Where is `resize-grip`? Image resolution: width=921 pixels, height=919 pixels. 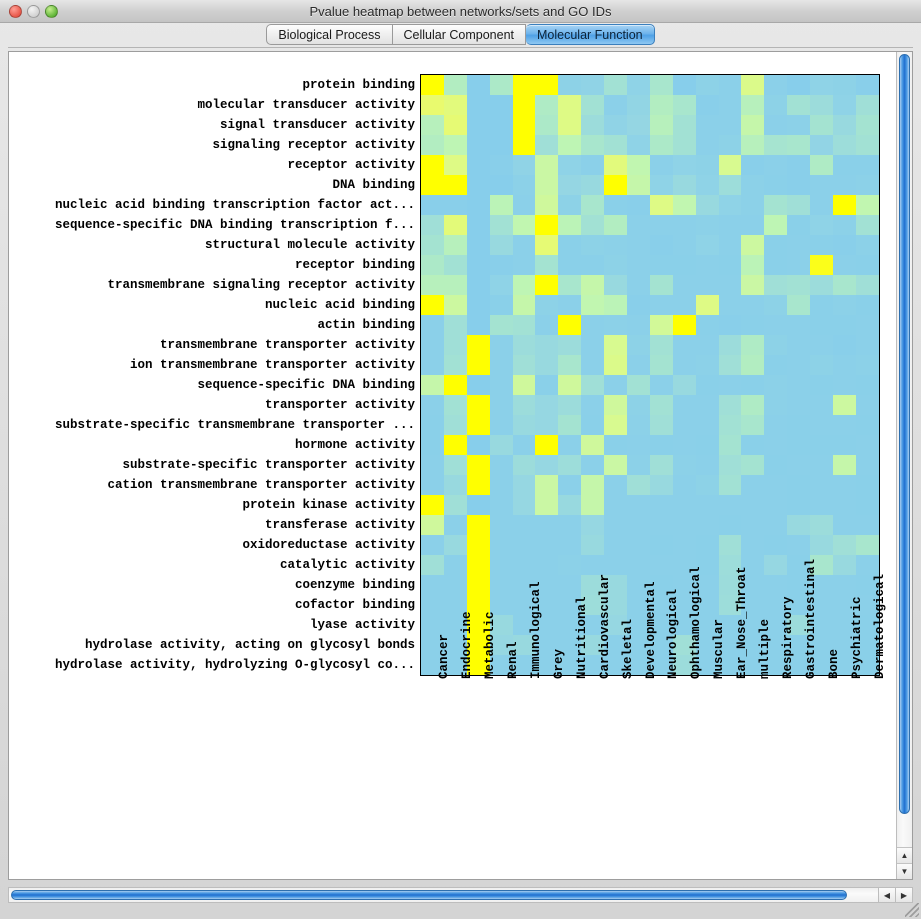
resize-grip is located at coordinates (912, 910).